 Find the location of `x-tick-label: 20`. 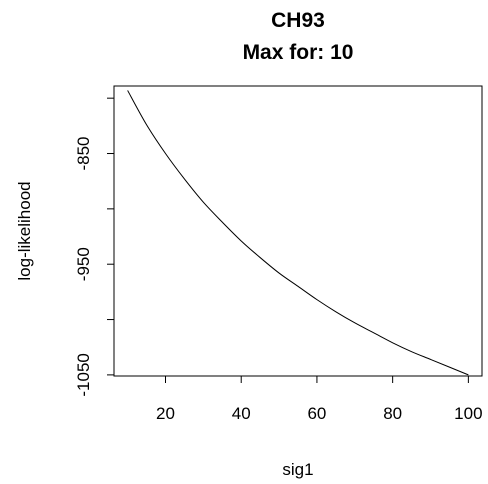

x-tick-label: 20 is located at coordinates (165, 413).